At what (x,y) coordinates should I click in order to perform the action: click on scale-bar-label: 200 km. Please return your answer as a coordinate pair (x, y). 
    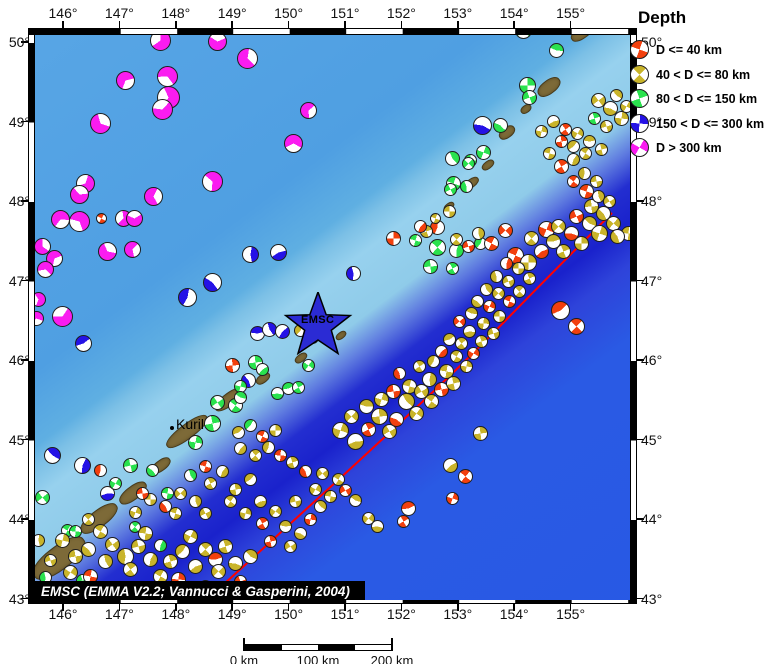
    Looking at the image, I should click on (392, 658).